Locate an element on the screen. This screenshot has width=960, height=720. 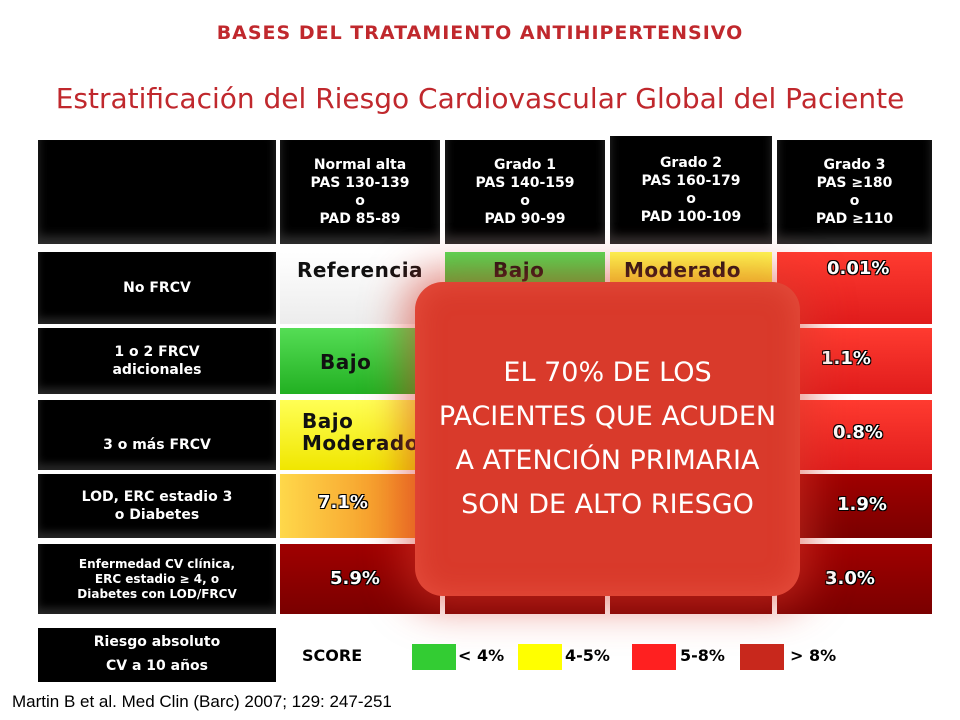
row-label-lod-erc: LOD, ERC estadio 3 o Diabetes is located at coordinates (157, 506).